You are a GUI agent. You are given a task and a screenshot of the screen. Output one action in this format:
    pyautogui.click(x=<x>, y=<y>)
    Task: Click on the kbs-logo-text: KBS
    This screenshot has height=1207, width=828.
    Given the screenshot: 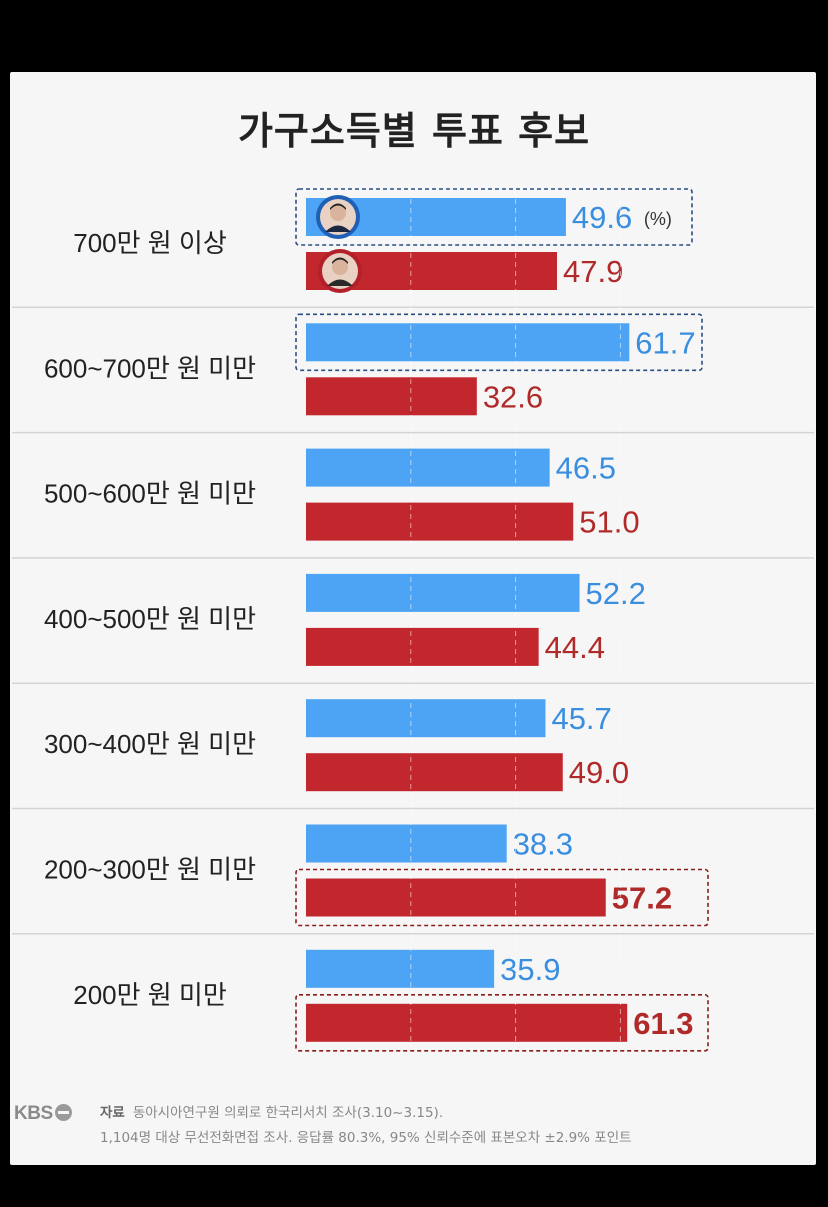 What is the action you would take?
    pyautogui.click(x=33, y=1113)
    